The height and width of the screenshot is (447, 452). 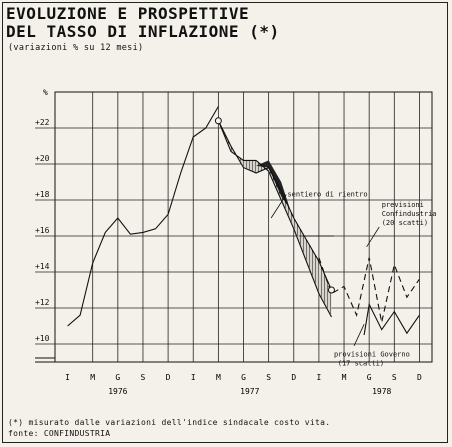 I want to click on chart-shaded-band, so click(x=275, y=218).